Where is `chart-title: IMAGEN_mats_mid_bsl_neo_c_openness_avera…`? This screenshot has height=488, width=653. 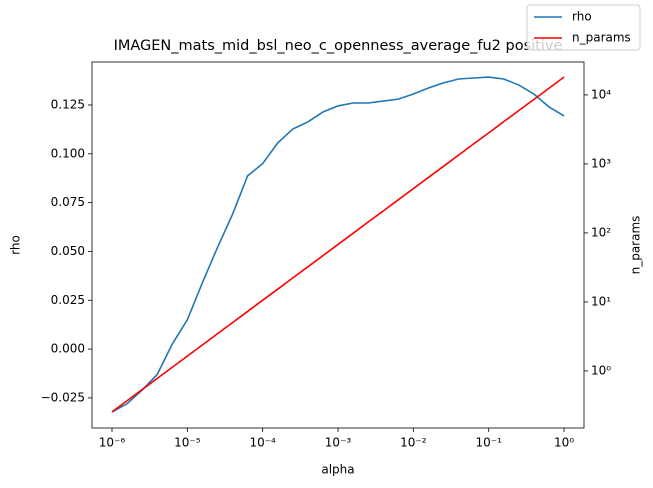 chart-title: IMAGEN_mats_mid_bsl_neo_c_openness_avera… is located at coordinates (338, 46).